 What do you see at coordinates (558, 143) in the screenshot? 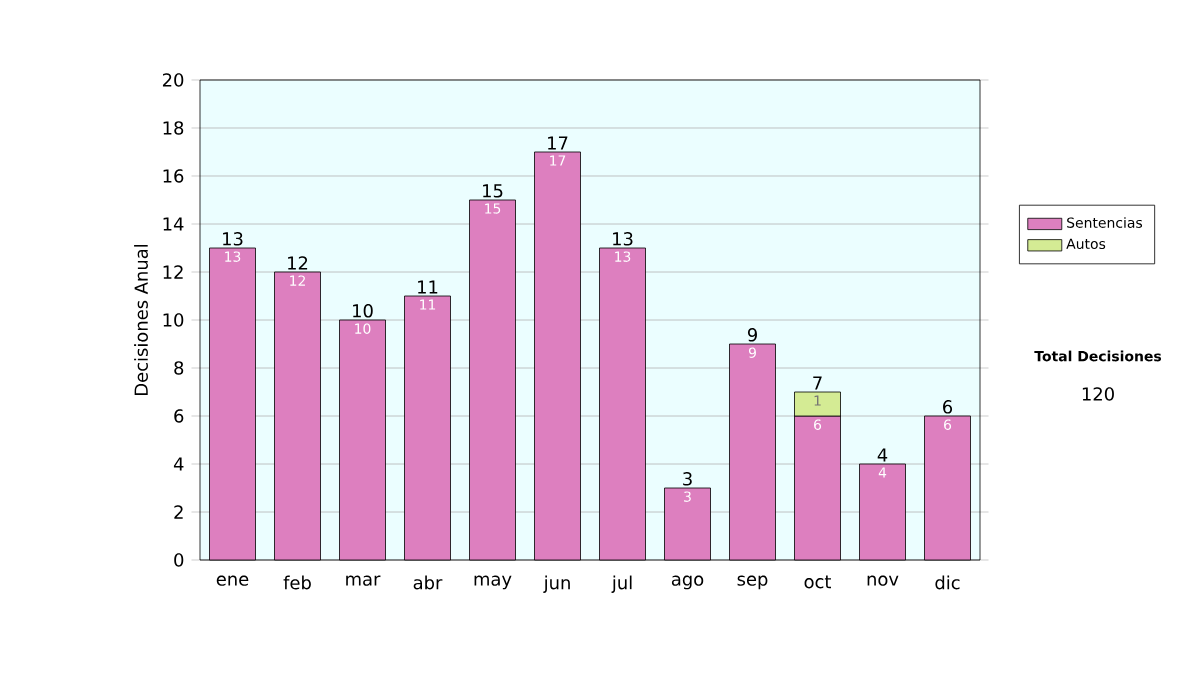
I see `total-label: 17` at bounding box center [558, 143].